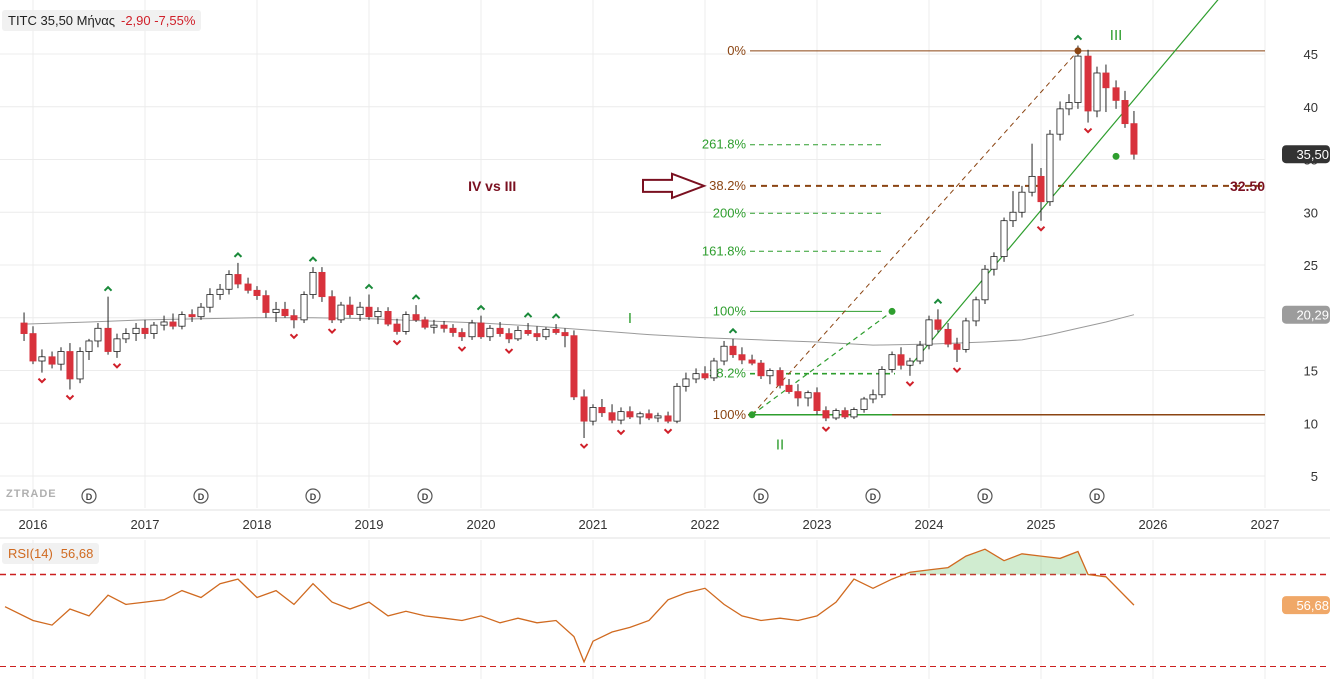 The width and height of the screenshot is (1330, 679). What do you see at coordinates (780, 444) in the screenshot?
I see `chart-annotation: II` at bounding box center [780, 444].